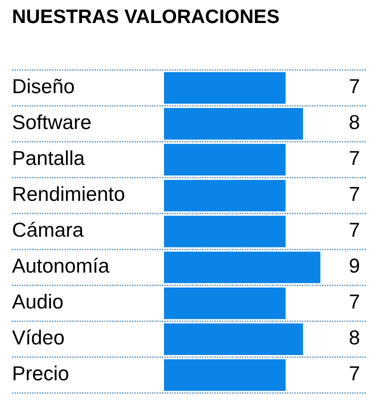 This screenshot has width=386, height=401. Describe the element at coordinates (51, 122) in the screenshot. I see `y-tick-label: Software` at that location.